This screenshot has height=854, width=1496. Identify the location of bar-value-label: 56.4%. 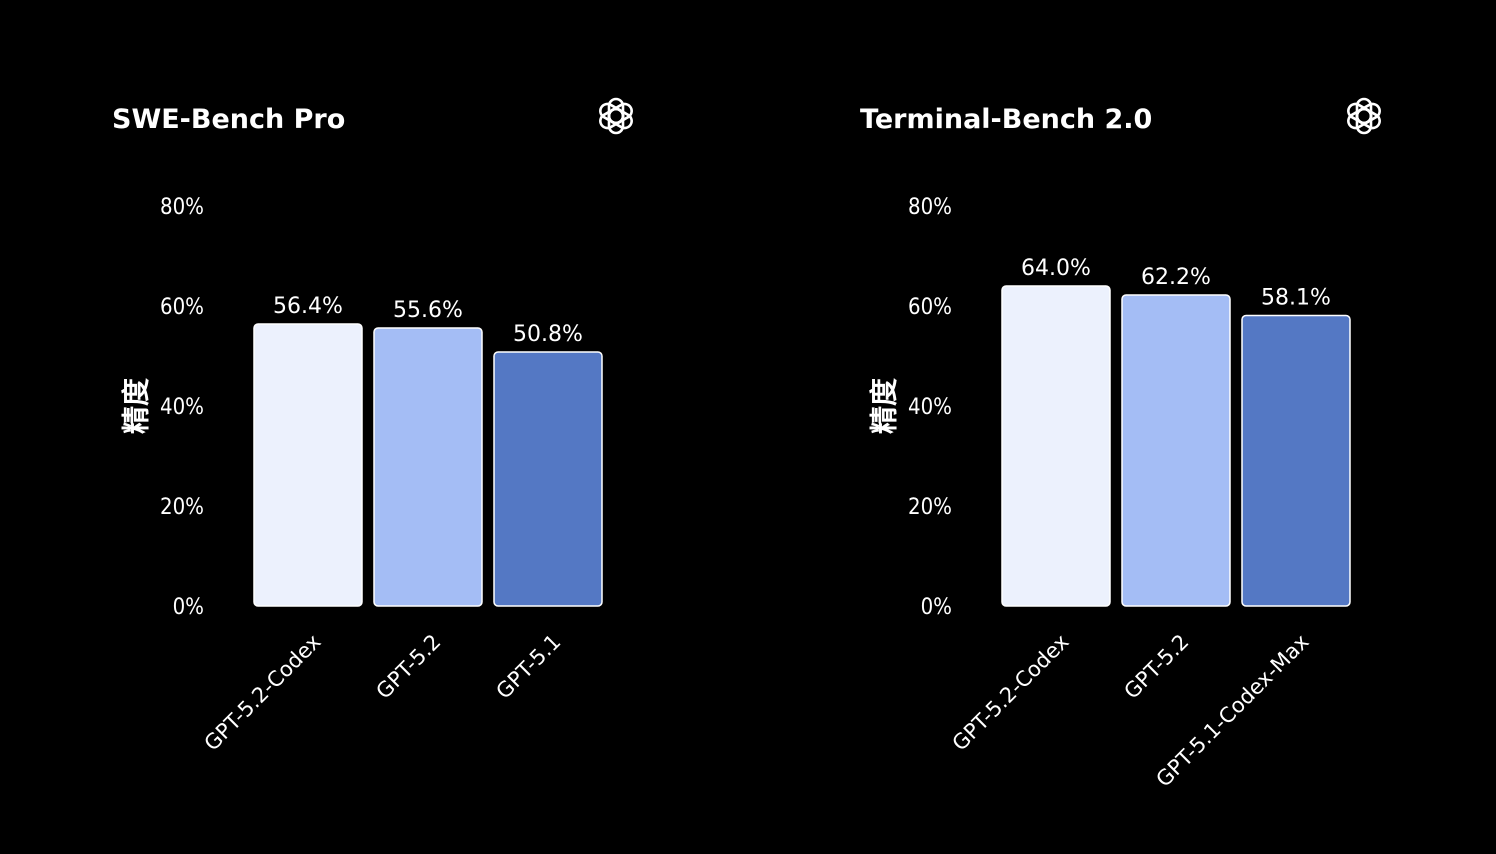
(308, 306).